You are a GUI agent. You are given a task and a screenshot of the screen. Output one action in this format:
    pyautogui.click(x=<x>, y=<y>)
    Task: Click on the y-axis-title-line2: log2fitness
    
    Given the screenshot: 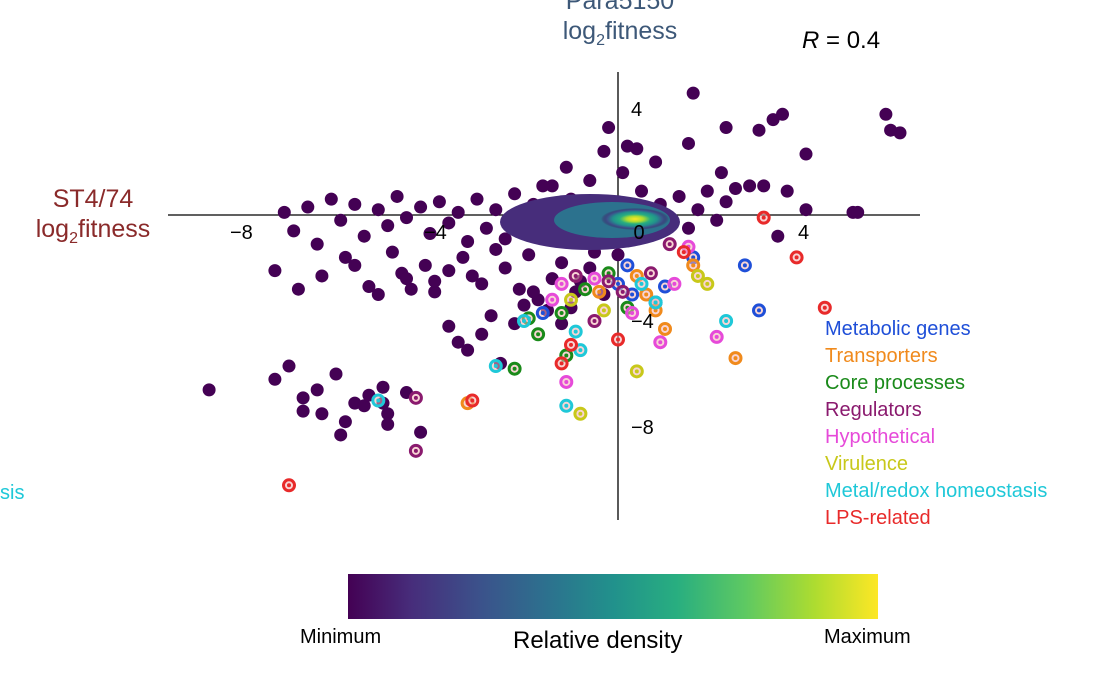 What is the action you would take?
    pyautogui.click(x=620, y=36)
    